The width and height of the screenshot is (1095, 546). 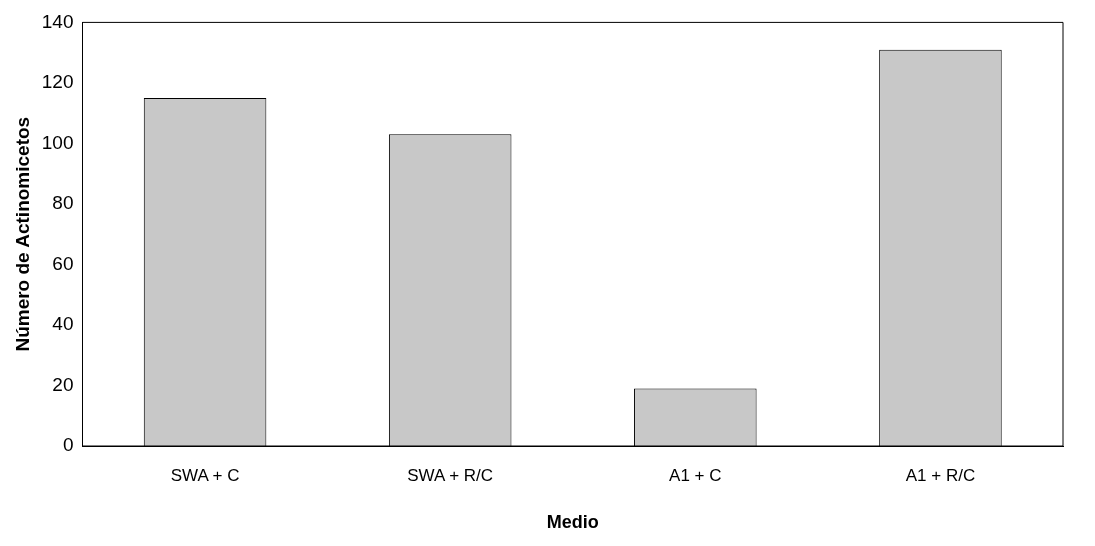 I want to click on y-tick-label: 120, so click(x=57, y=82).